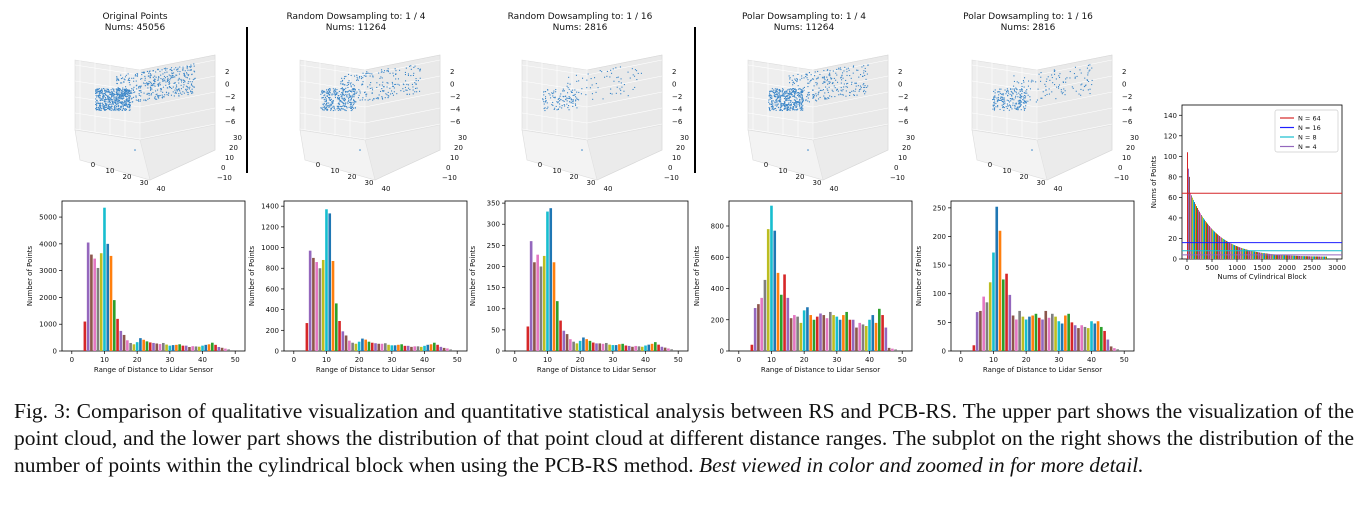 The image size is (1367, 531). What do you see at coordinates (1007, 171) in the screenshot?
I see `x-tick-label: 10` at bounding box center [1007, 171].